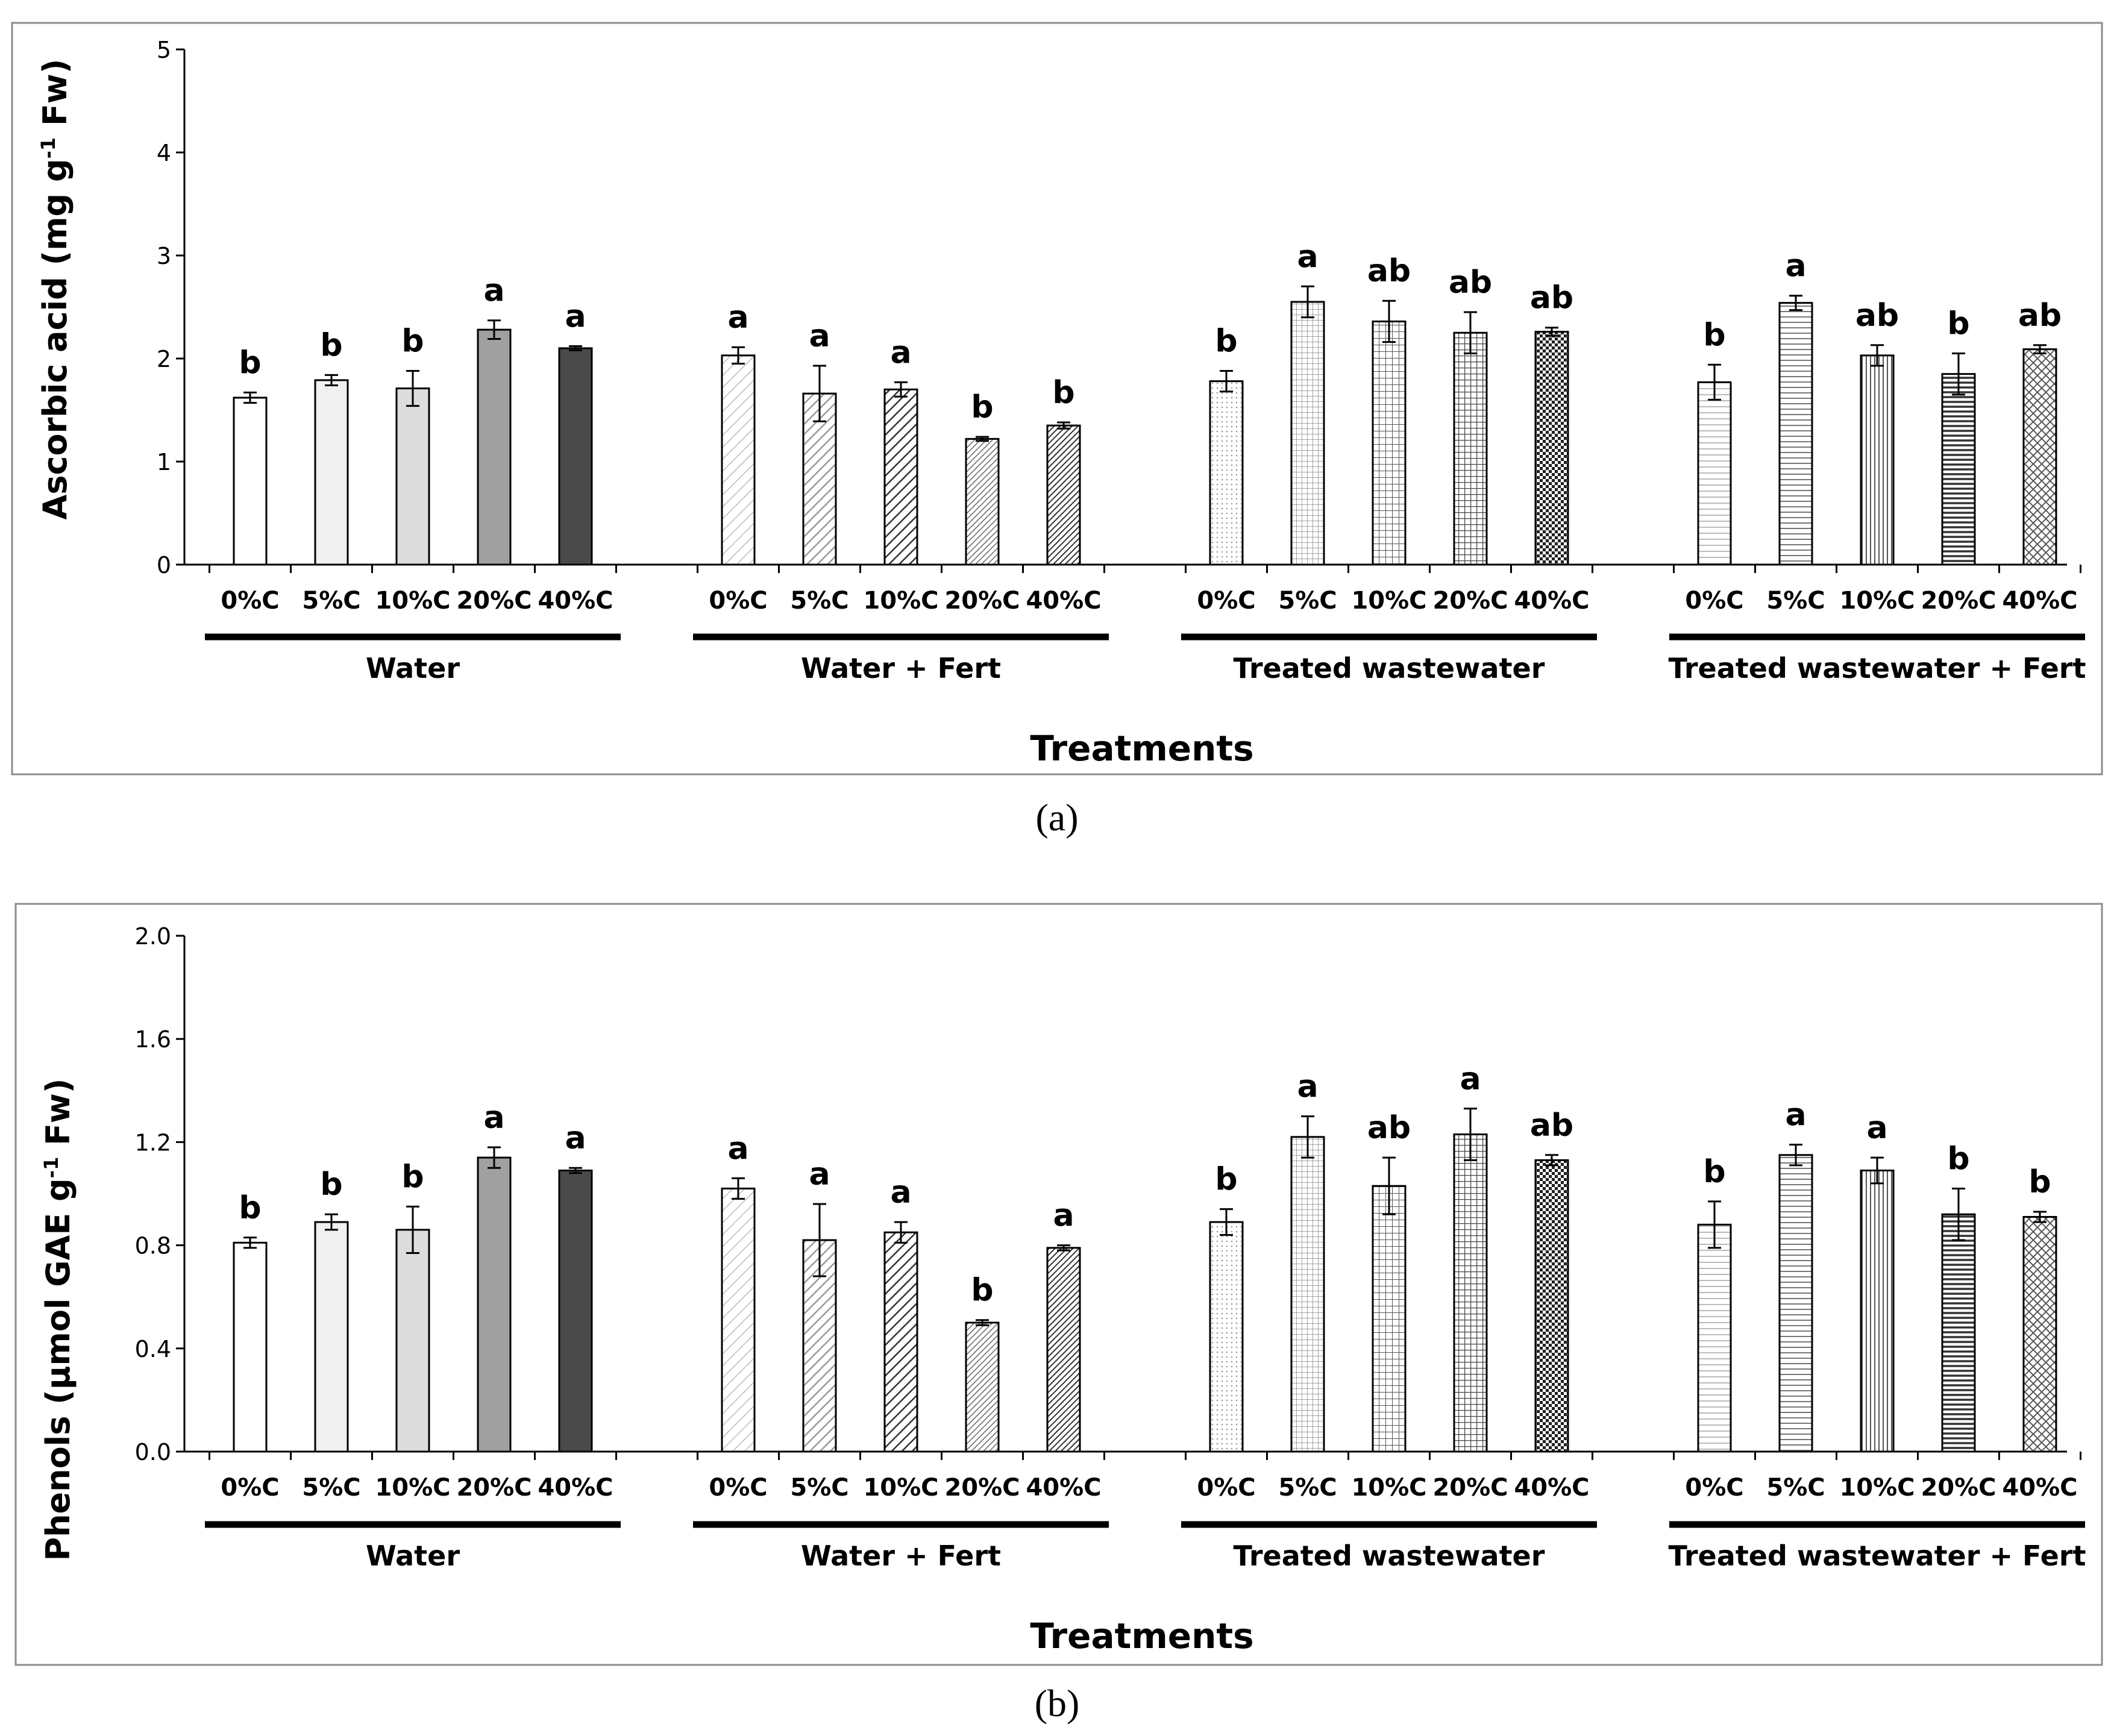  What do you see at coordinates (1057, 1703) in the screenshot?
I see `panel-b-label: (b)` at bounding box center [1057, 1703].